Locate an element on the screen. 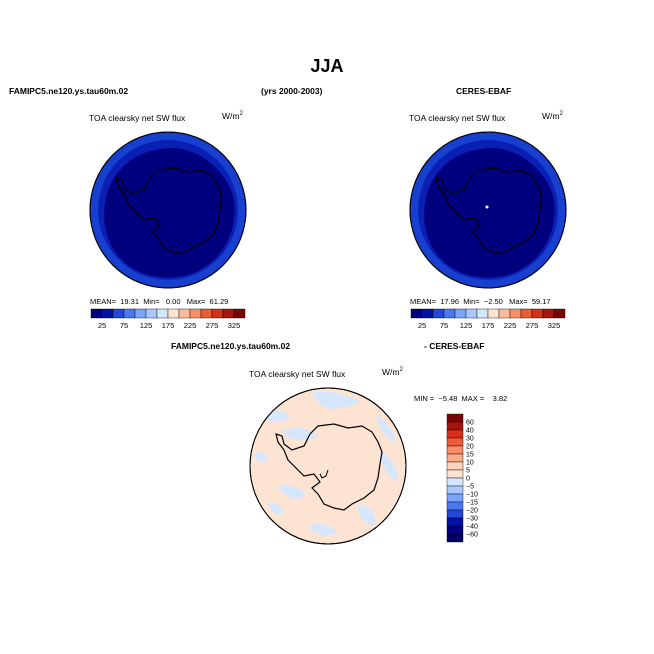 The image size is (654, 654). right-colorbar-tick-label: 25 is located at coordinates (422, 325).